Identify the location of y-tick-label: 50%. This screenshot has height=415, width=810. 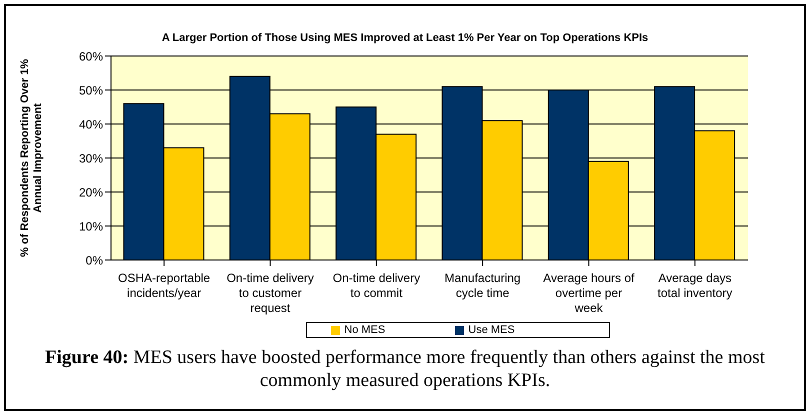
(91, 90).